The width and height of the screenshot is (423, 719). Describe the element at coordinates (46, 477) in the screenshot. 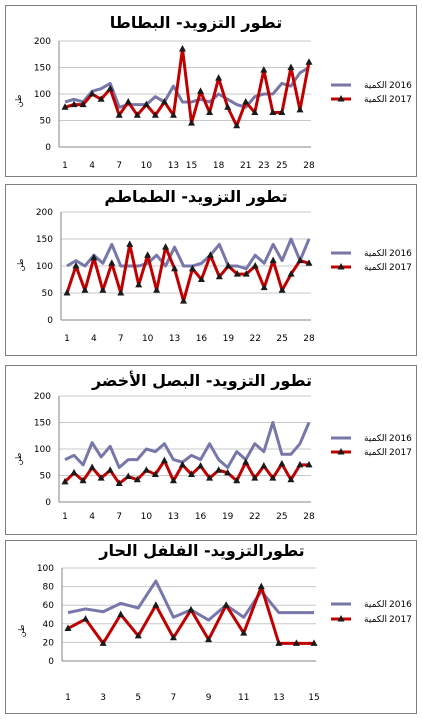

I see `y-tick-label: 50` at that location.